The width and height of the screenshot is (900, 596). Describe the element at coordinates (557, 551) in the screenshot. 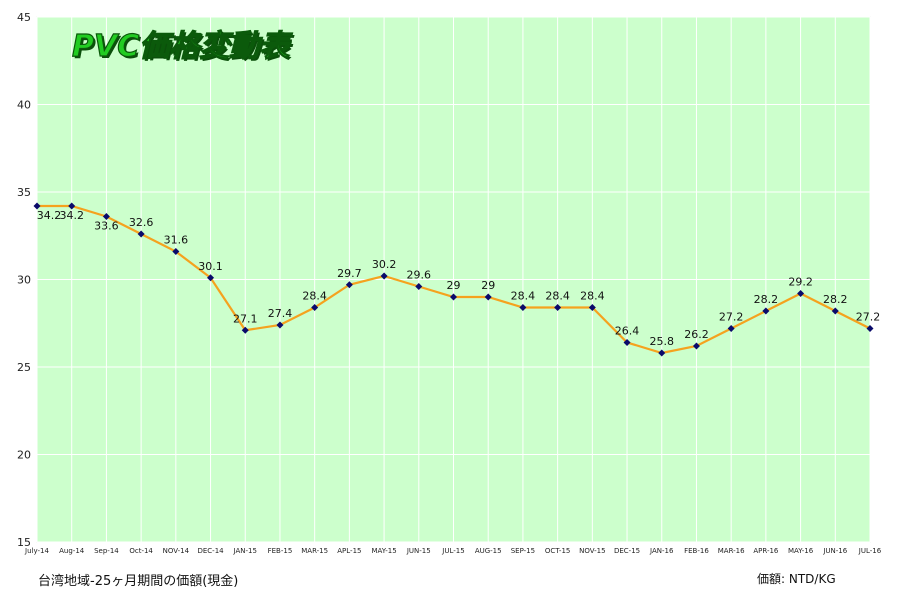

I see `x-tick-label: OCT-15` at that location.